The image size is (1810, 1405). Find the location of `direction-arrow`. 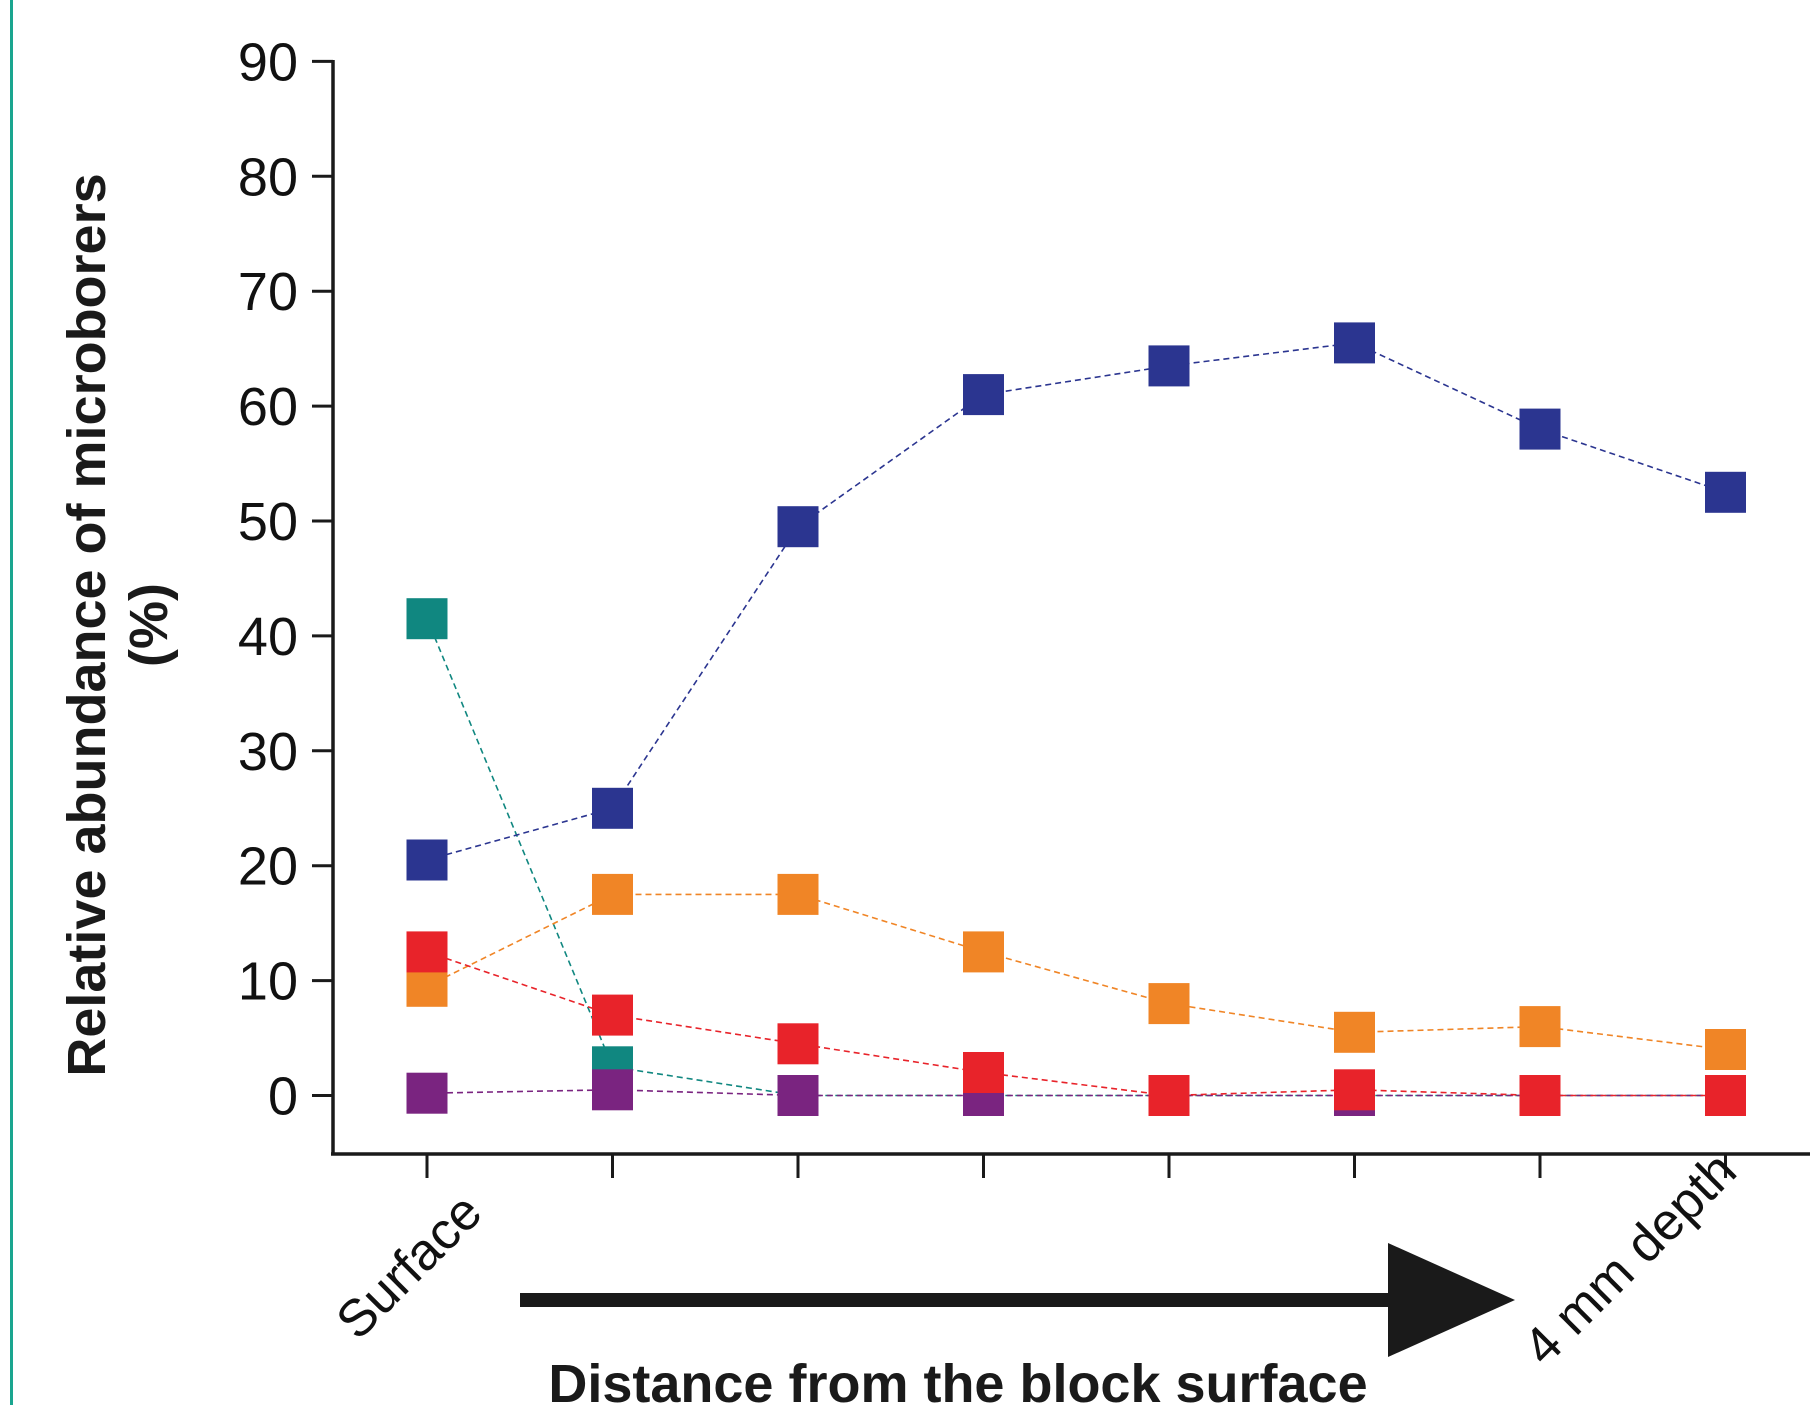

direction-arrow is located at coordinates (1017, 1300).